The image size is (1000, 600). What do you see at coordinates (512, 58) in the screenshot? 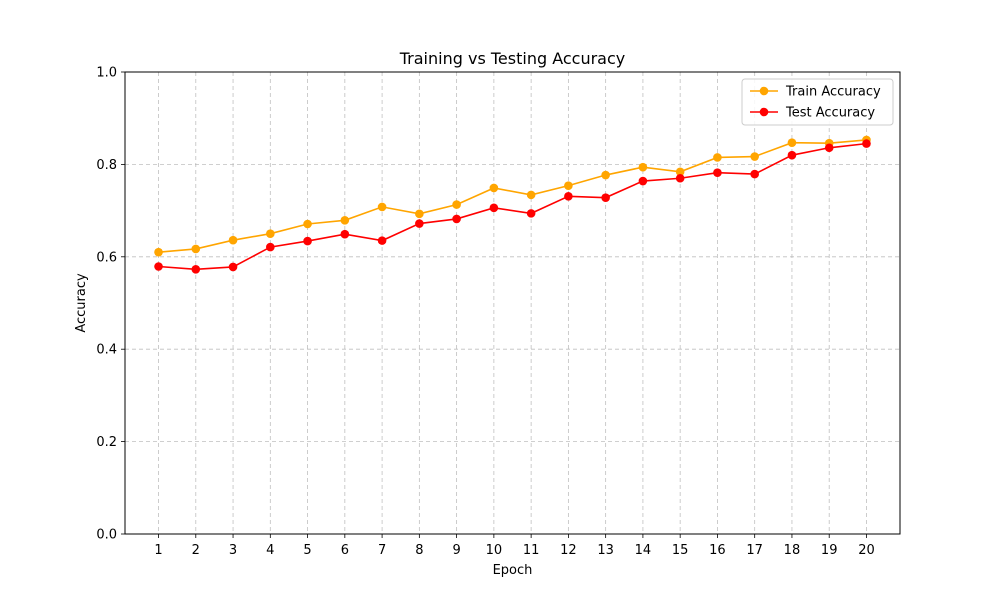
I see `chart-title: Training vs Testing Accuracy` at bounding box center [512, 58].